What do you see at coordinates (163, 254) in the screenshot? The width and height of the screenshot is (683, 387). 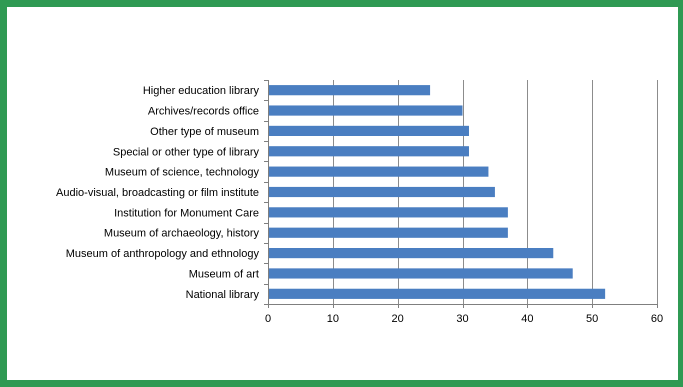 I see `category-label: Museum of anthropology and ethnology` at bounding box center [163, 254].